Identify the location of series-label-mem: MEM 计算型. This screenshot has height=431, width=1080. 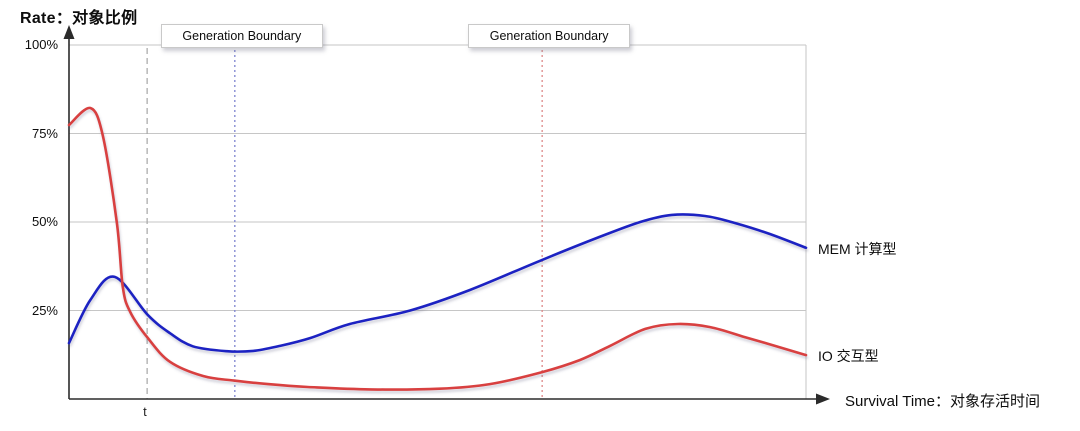
(857, 248).